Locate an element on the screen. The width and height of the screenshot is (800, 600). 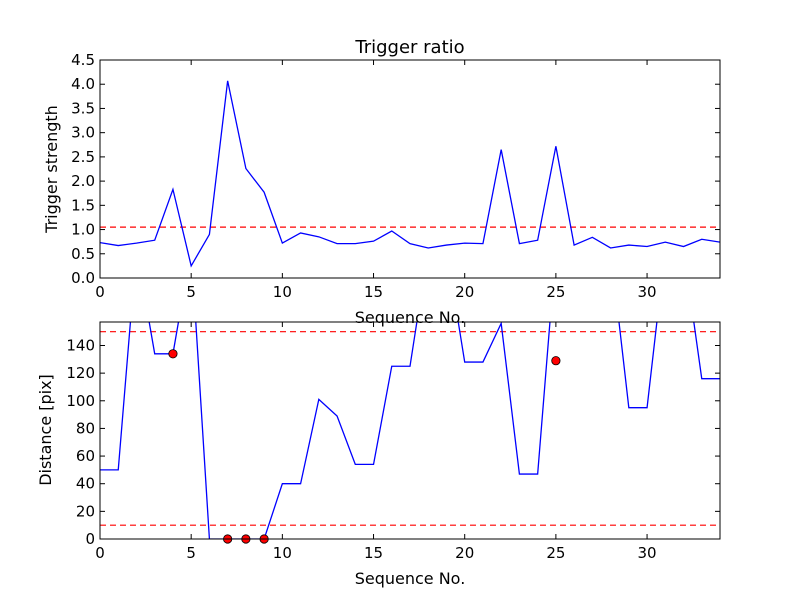
top-ytick-label: 3.5 is located at coordinates (83, 108).